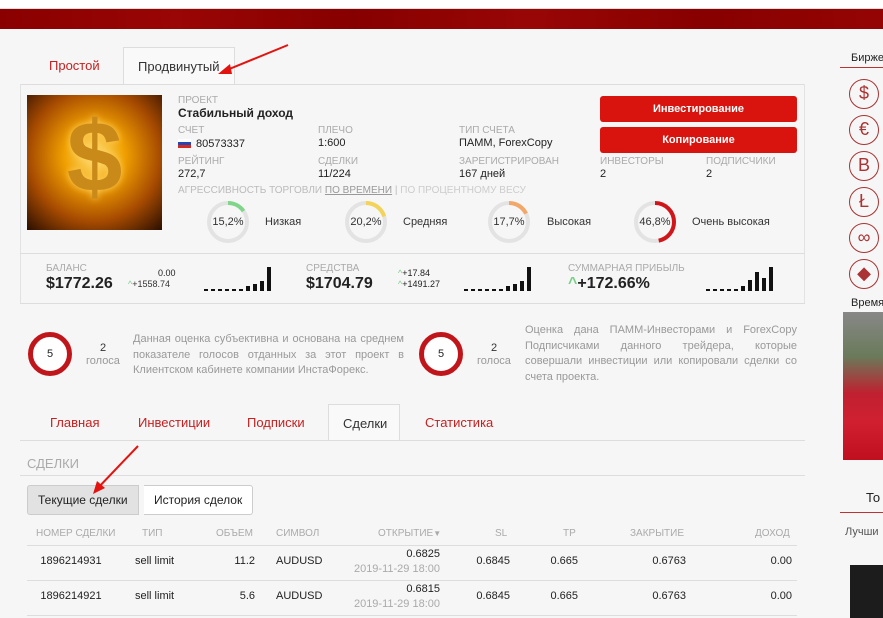  What do you see at coordinates (781, 561) in the screenshot?
I see `table-cell: 0.00` at bounding box center [781, 561].